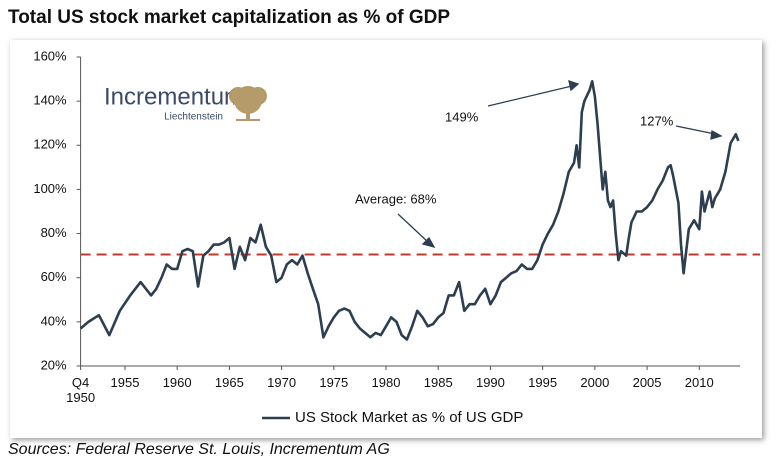 The height and width of the screenshot is (464, 776). I want to click on x-tick-label: 2005, so click(647, 382).